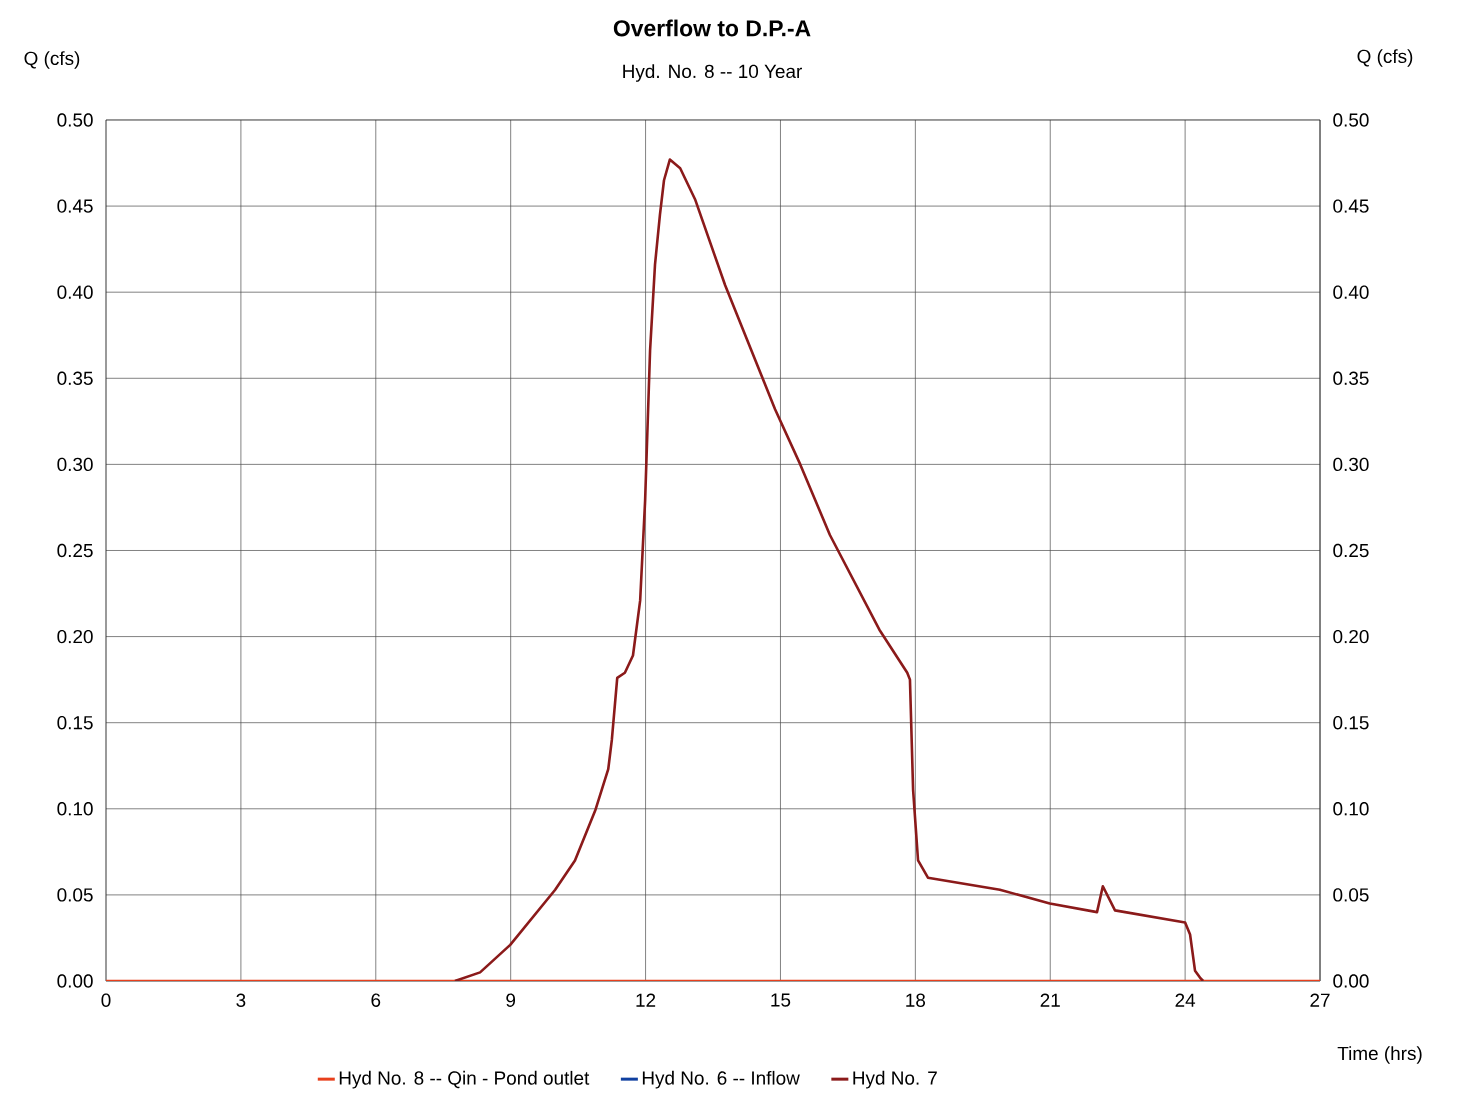 The image size is (1460, 1093). I want to click on y-tick-label: 0.40, so click(75, 292).